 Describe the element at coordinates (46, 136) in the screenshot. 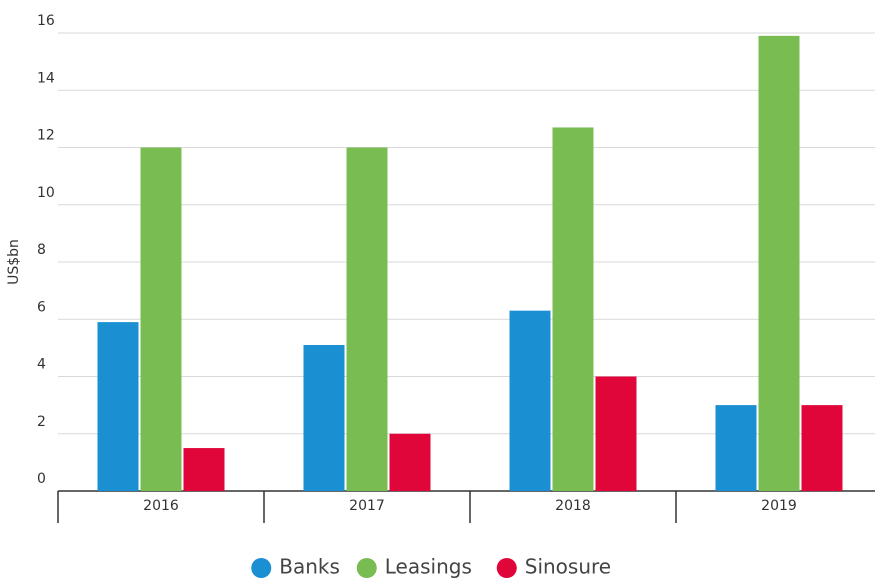

I see `y-tick-label: 12` at that location.